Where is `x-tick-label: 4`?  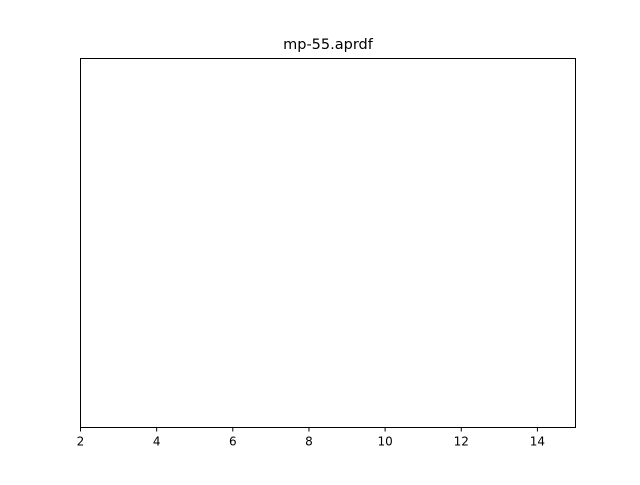 x-tick-label: 4 is located at coordinates (157, 442).